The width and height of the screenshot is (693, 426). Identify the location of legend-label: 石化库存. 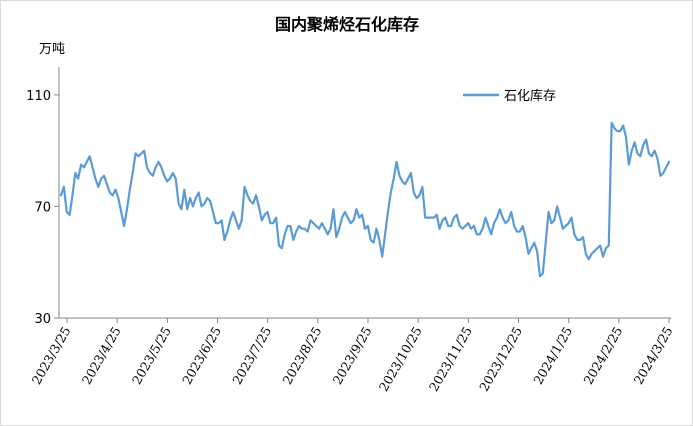
(530, 96).